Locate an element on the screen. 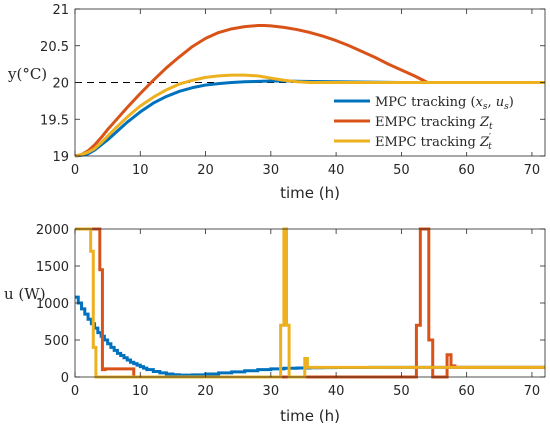 The height and width of the screenshot is (432, 550). legend-mpc-part-4: u is located at coordinates (500, 102).